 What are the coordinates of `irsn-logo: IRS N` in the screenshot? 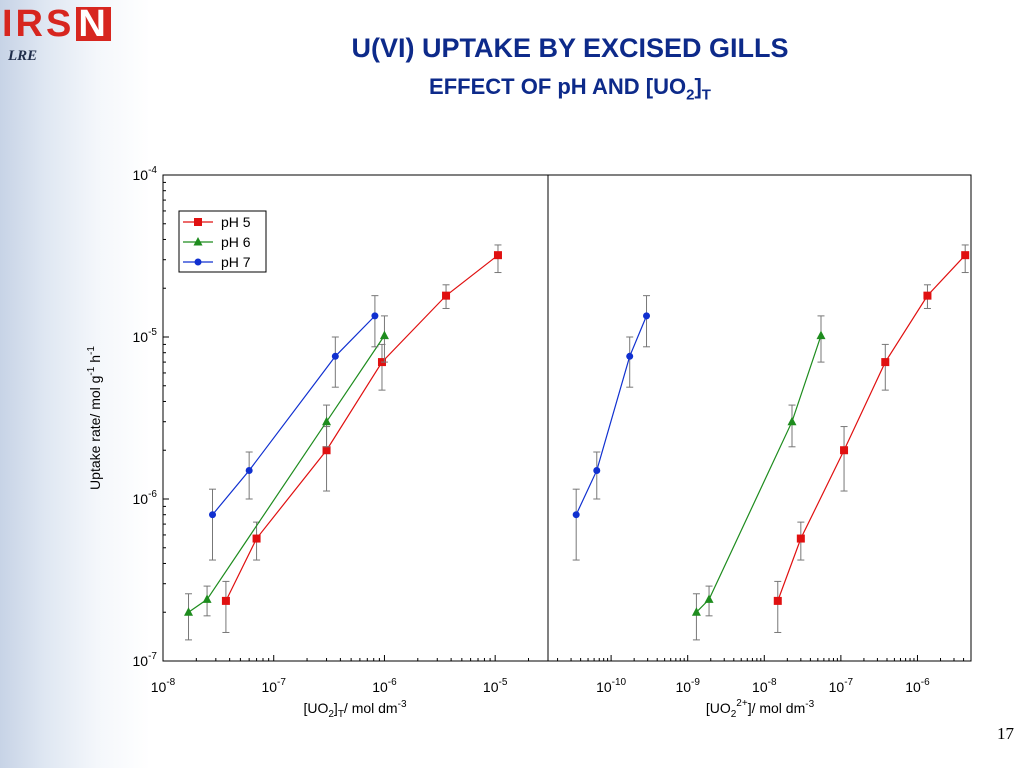 It's located at (56, 24).